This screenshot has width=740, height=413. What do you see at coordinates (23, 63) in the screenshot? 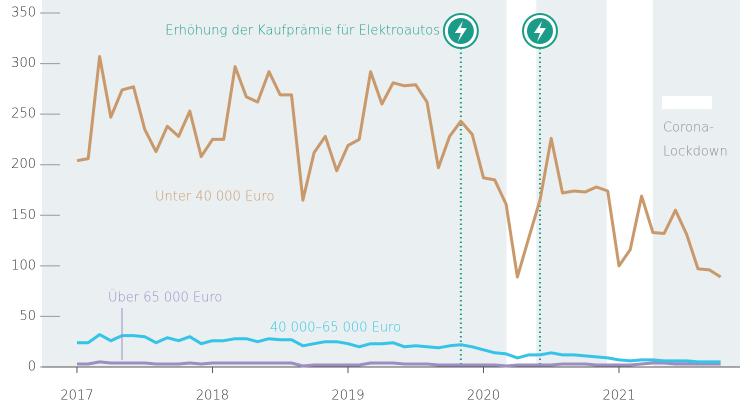
I see `y-tick-label: 300` at bounding box center [23, 63].